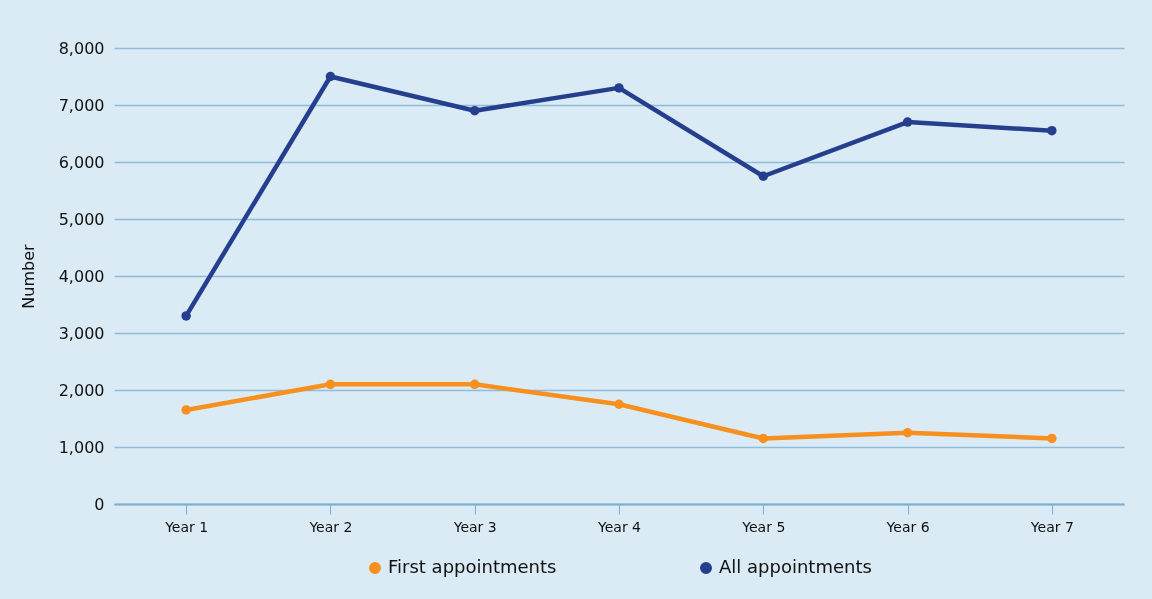 Image resolution: width=1152 pixels, height=599 pixels. What do you see at coordinates (81, 390) in the screenshot?
I see `y-tick-label: 2,000` at bounding box center [81, 390].